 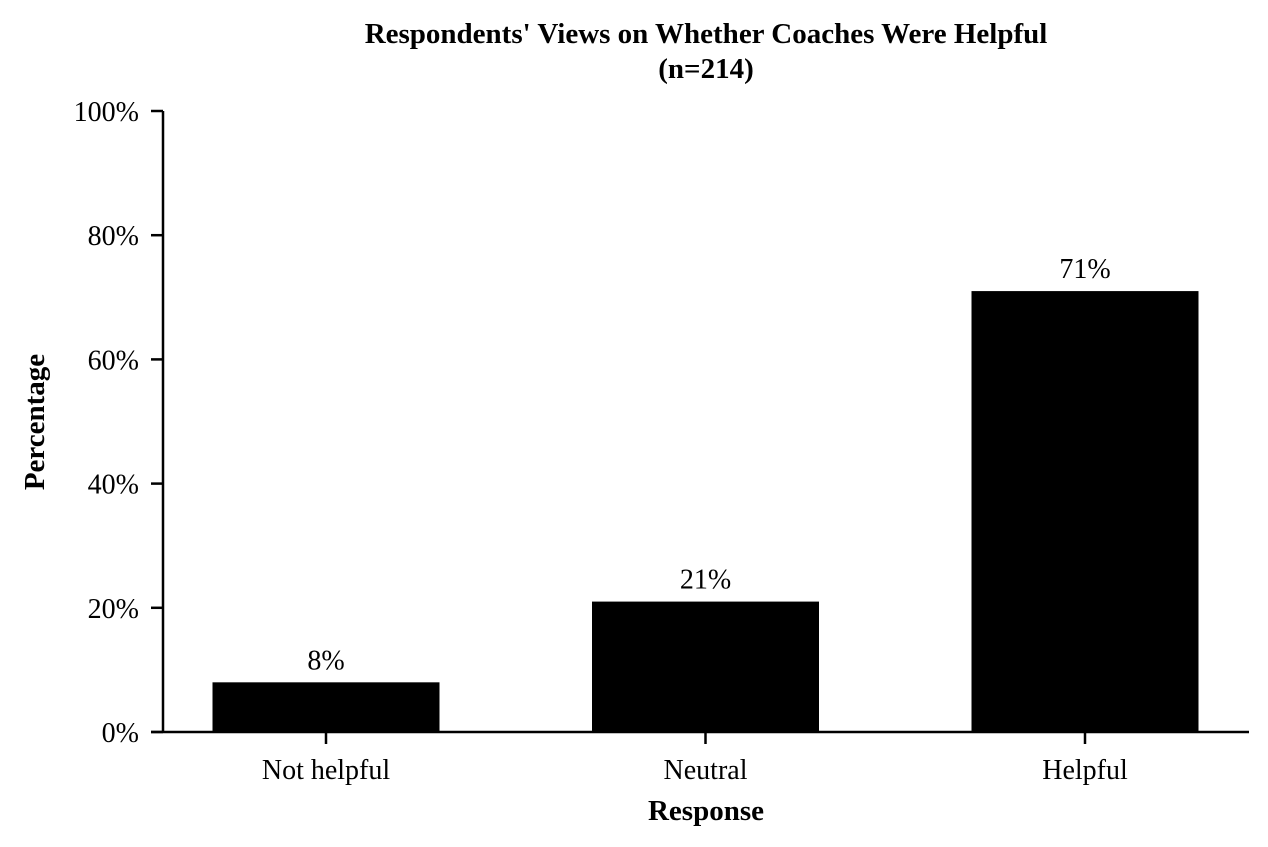 I want to click on chart-subtitle: (n=214), so click(x=705, y=69).